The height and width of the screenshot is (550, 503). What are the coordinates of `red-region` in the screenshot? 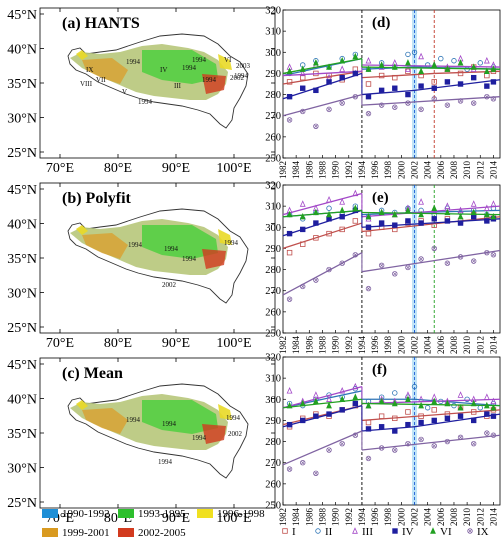 It's located at (214, 259).